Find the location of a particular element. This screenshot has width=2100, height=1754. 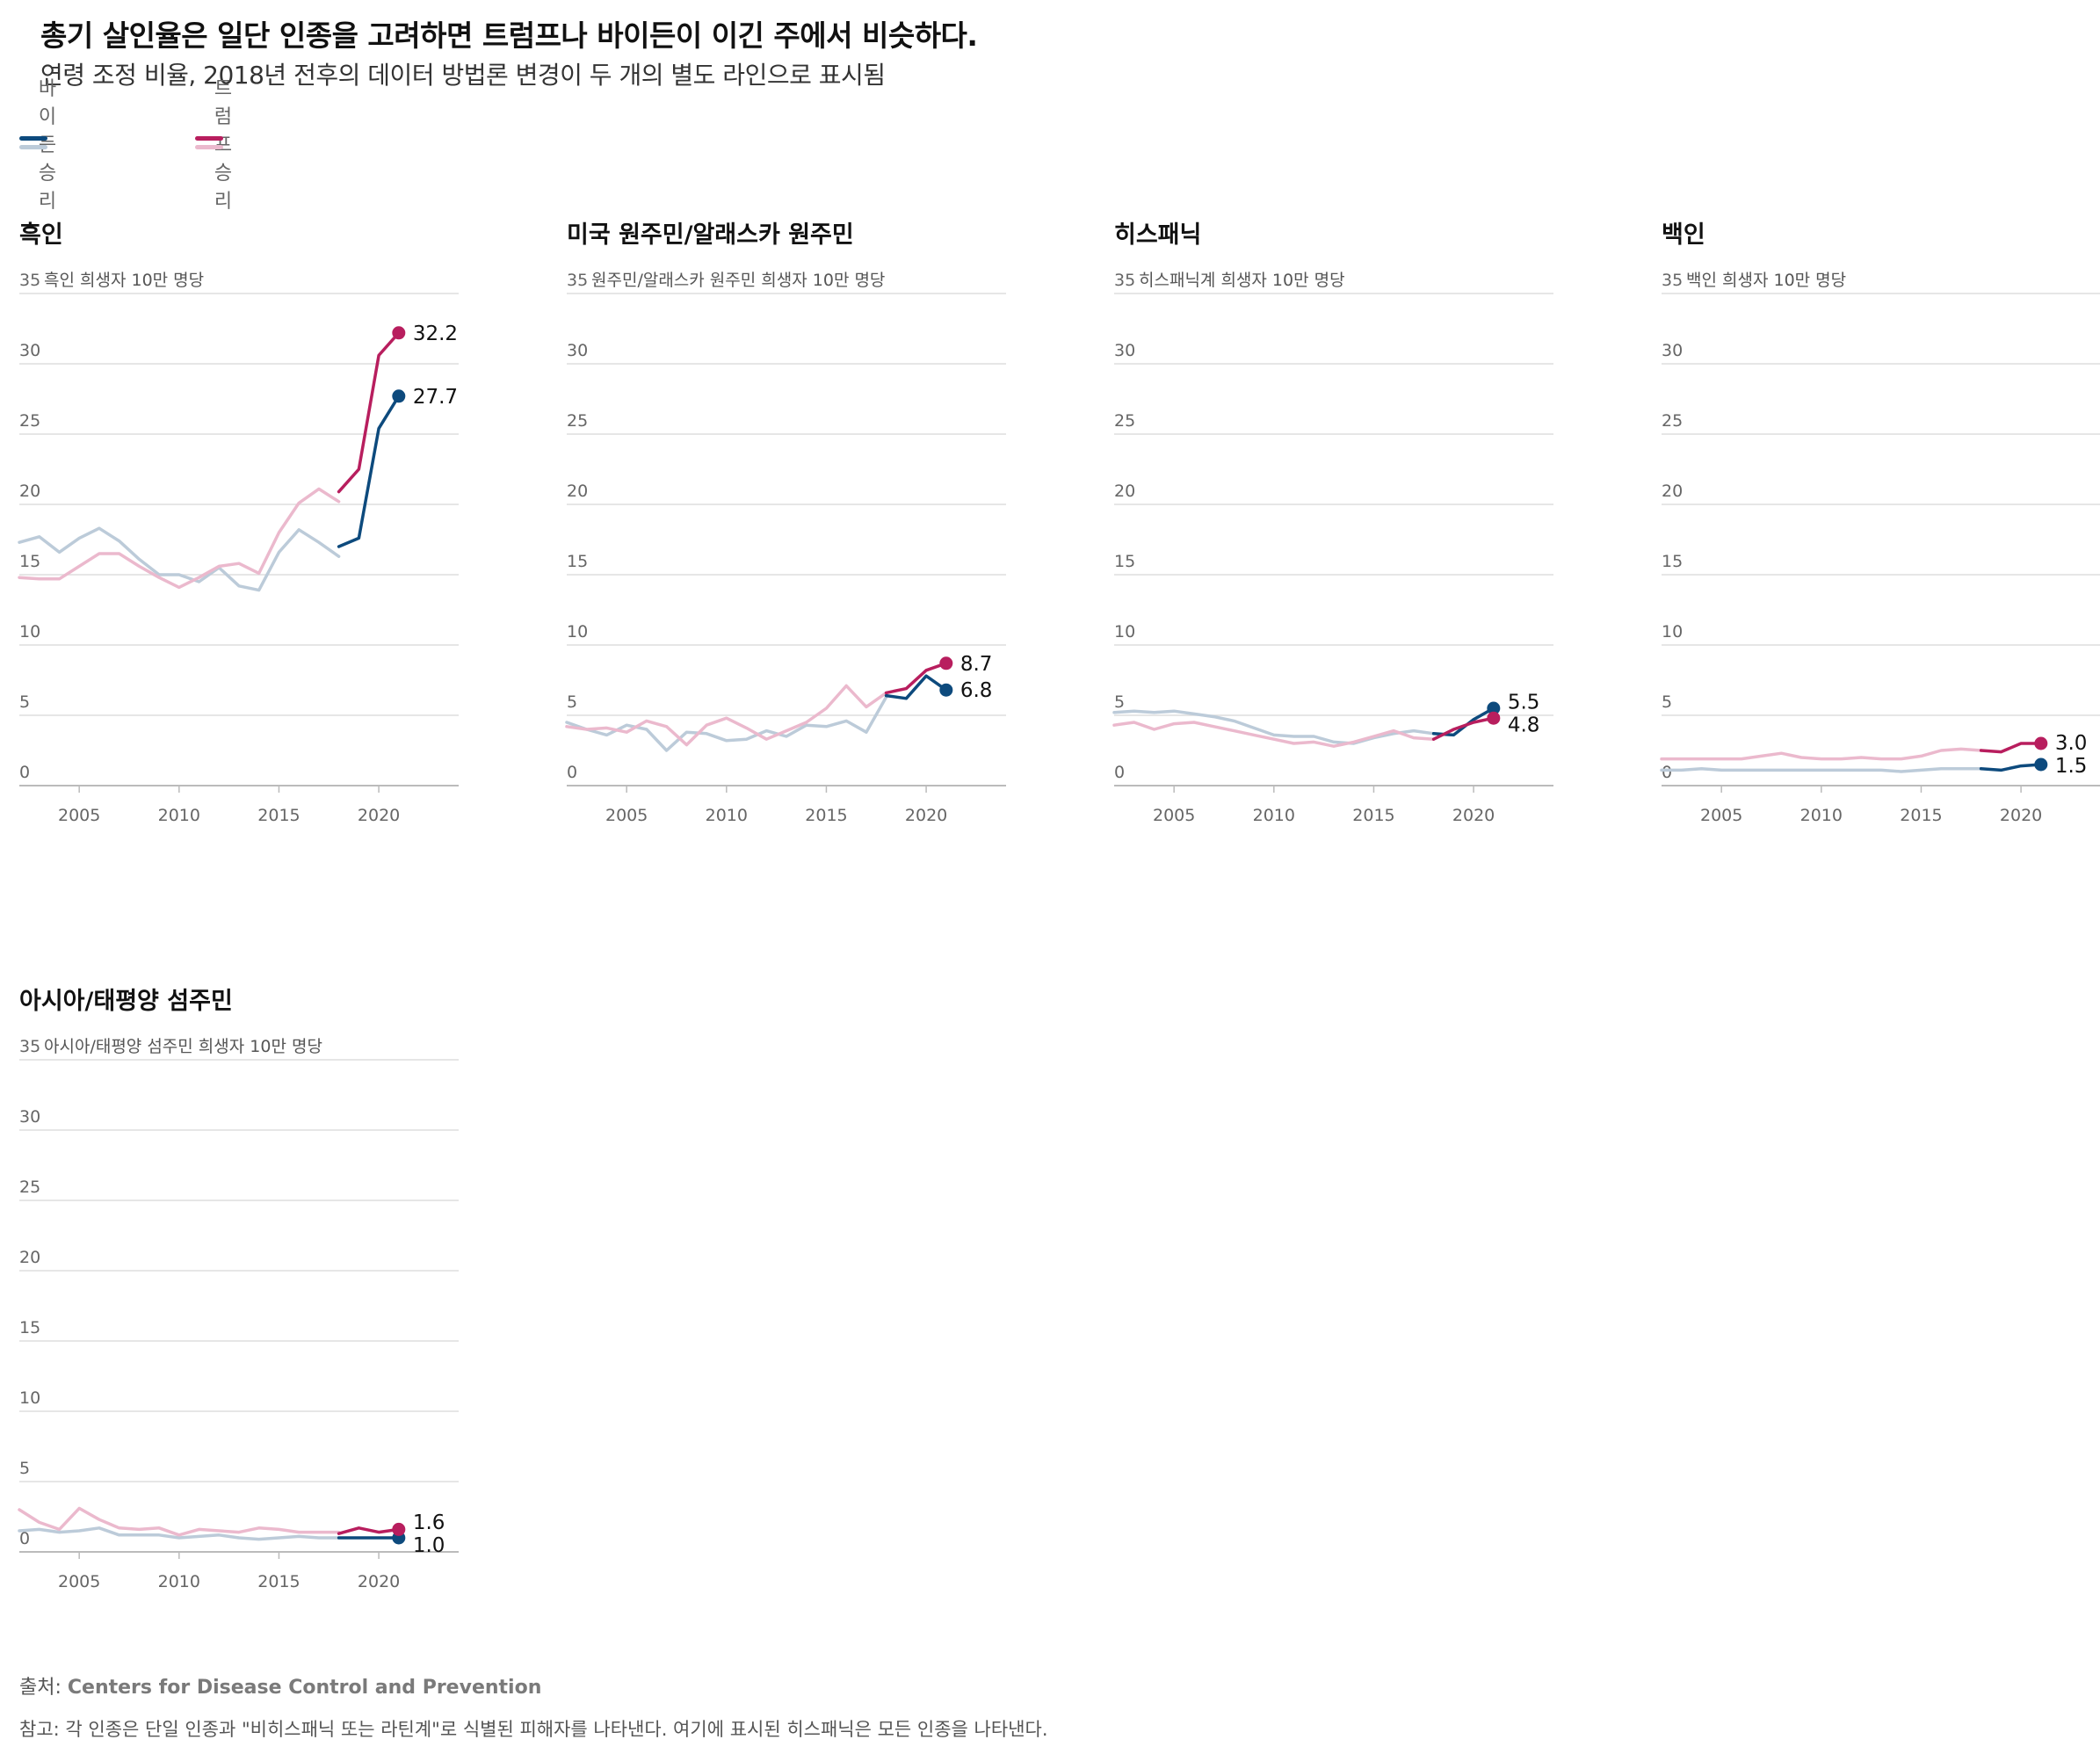

panel-title: 아시아/태평양 섬주민 is located at coordinates (126, 1002).